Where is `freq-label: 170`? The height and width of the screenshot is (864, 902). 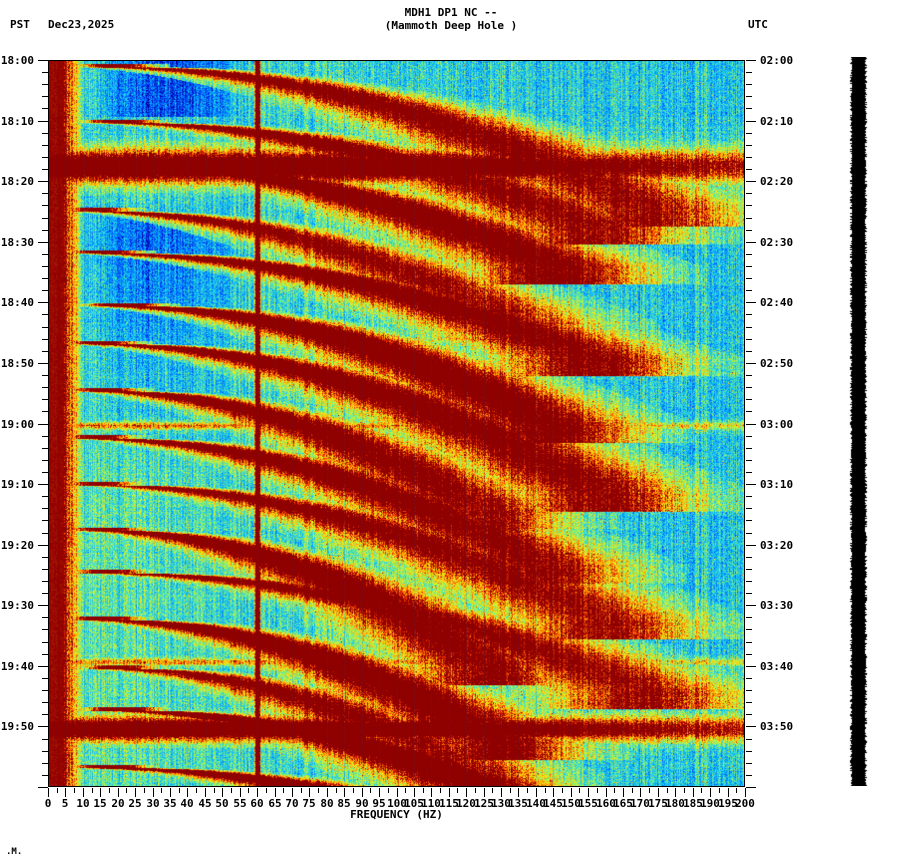 freq-label: 170 is located at coordinates (640, 803).